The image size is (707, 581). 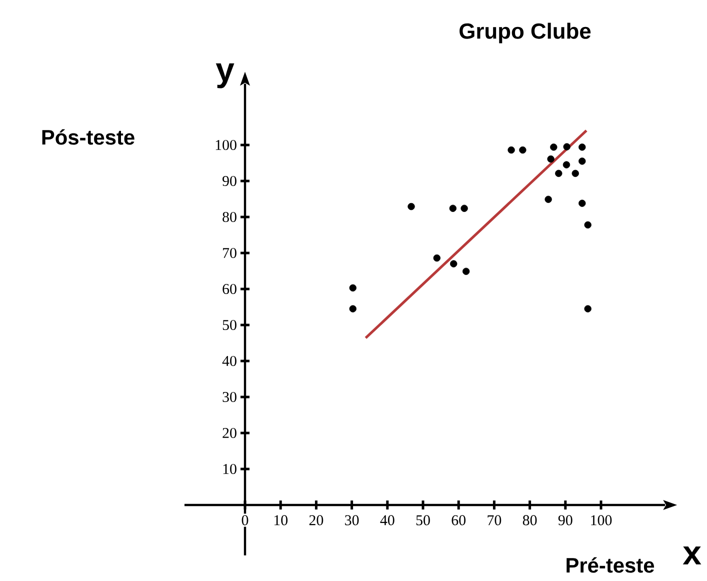 I want to click on y-tick-label: 20, so click(x=229, y=433).